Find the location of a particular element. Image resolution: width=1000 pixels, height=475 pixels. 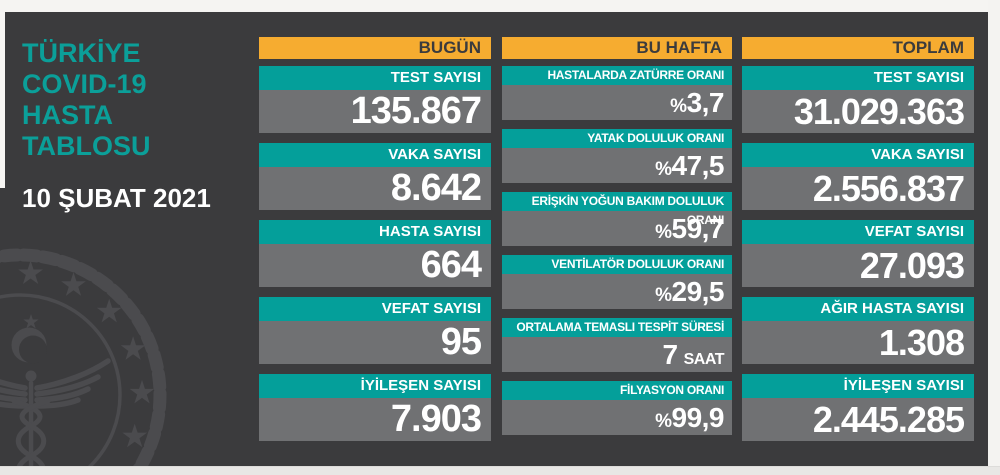

stat-box: AĞIR HASTA SAYISI 1.308 is located at coordinates (858, 330).